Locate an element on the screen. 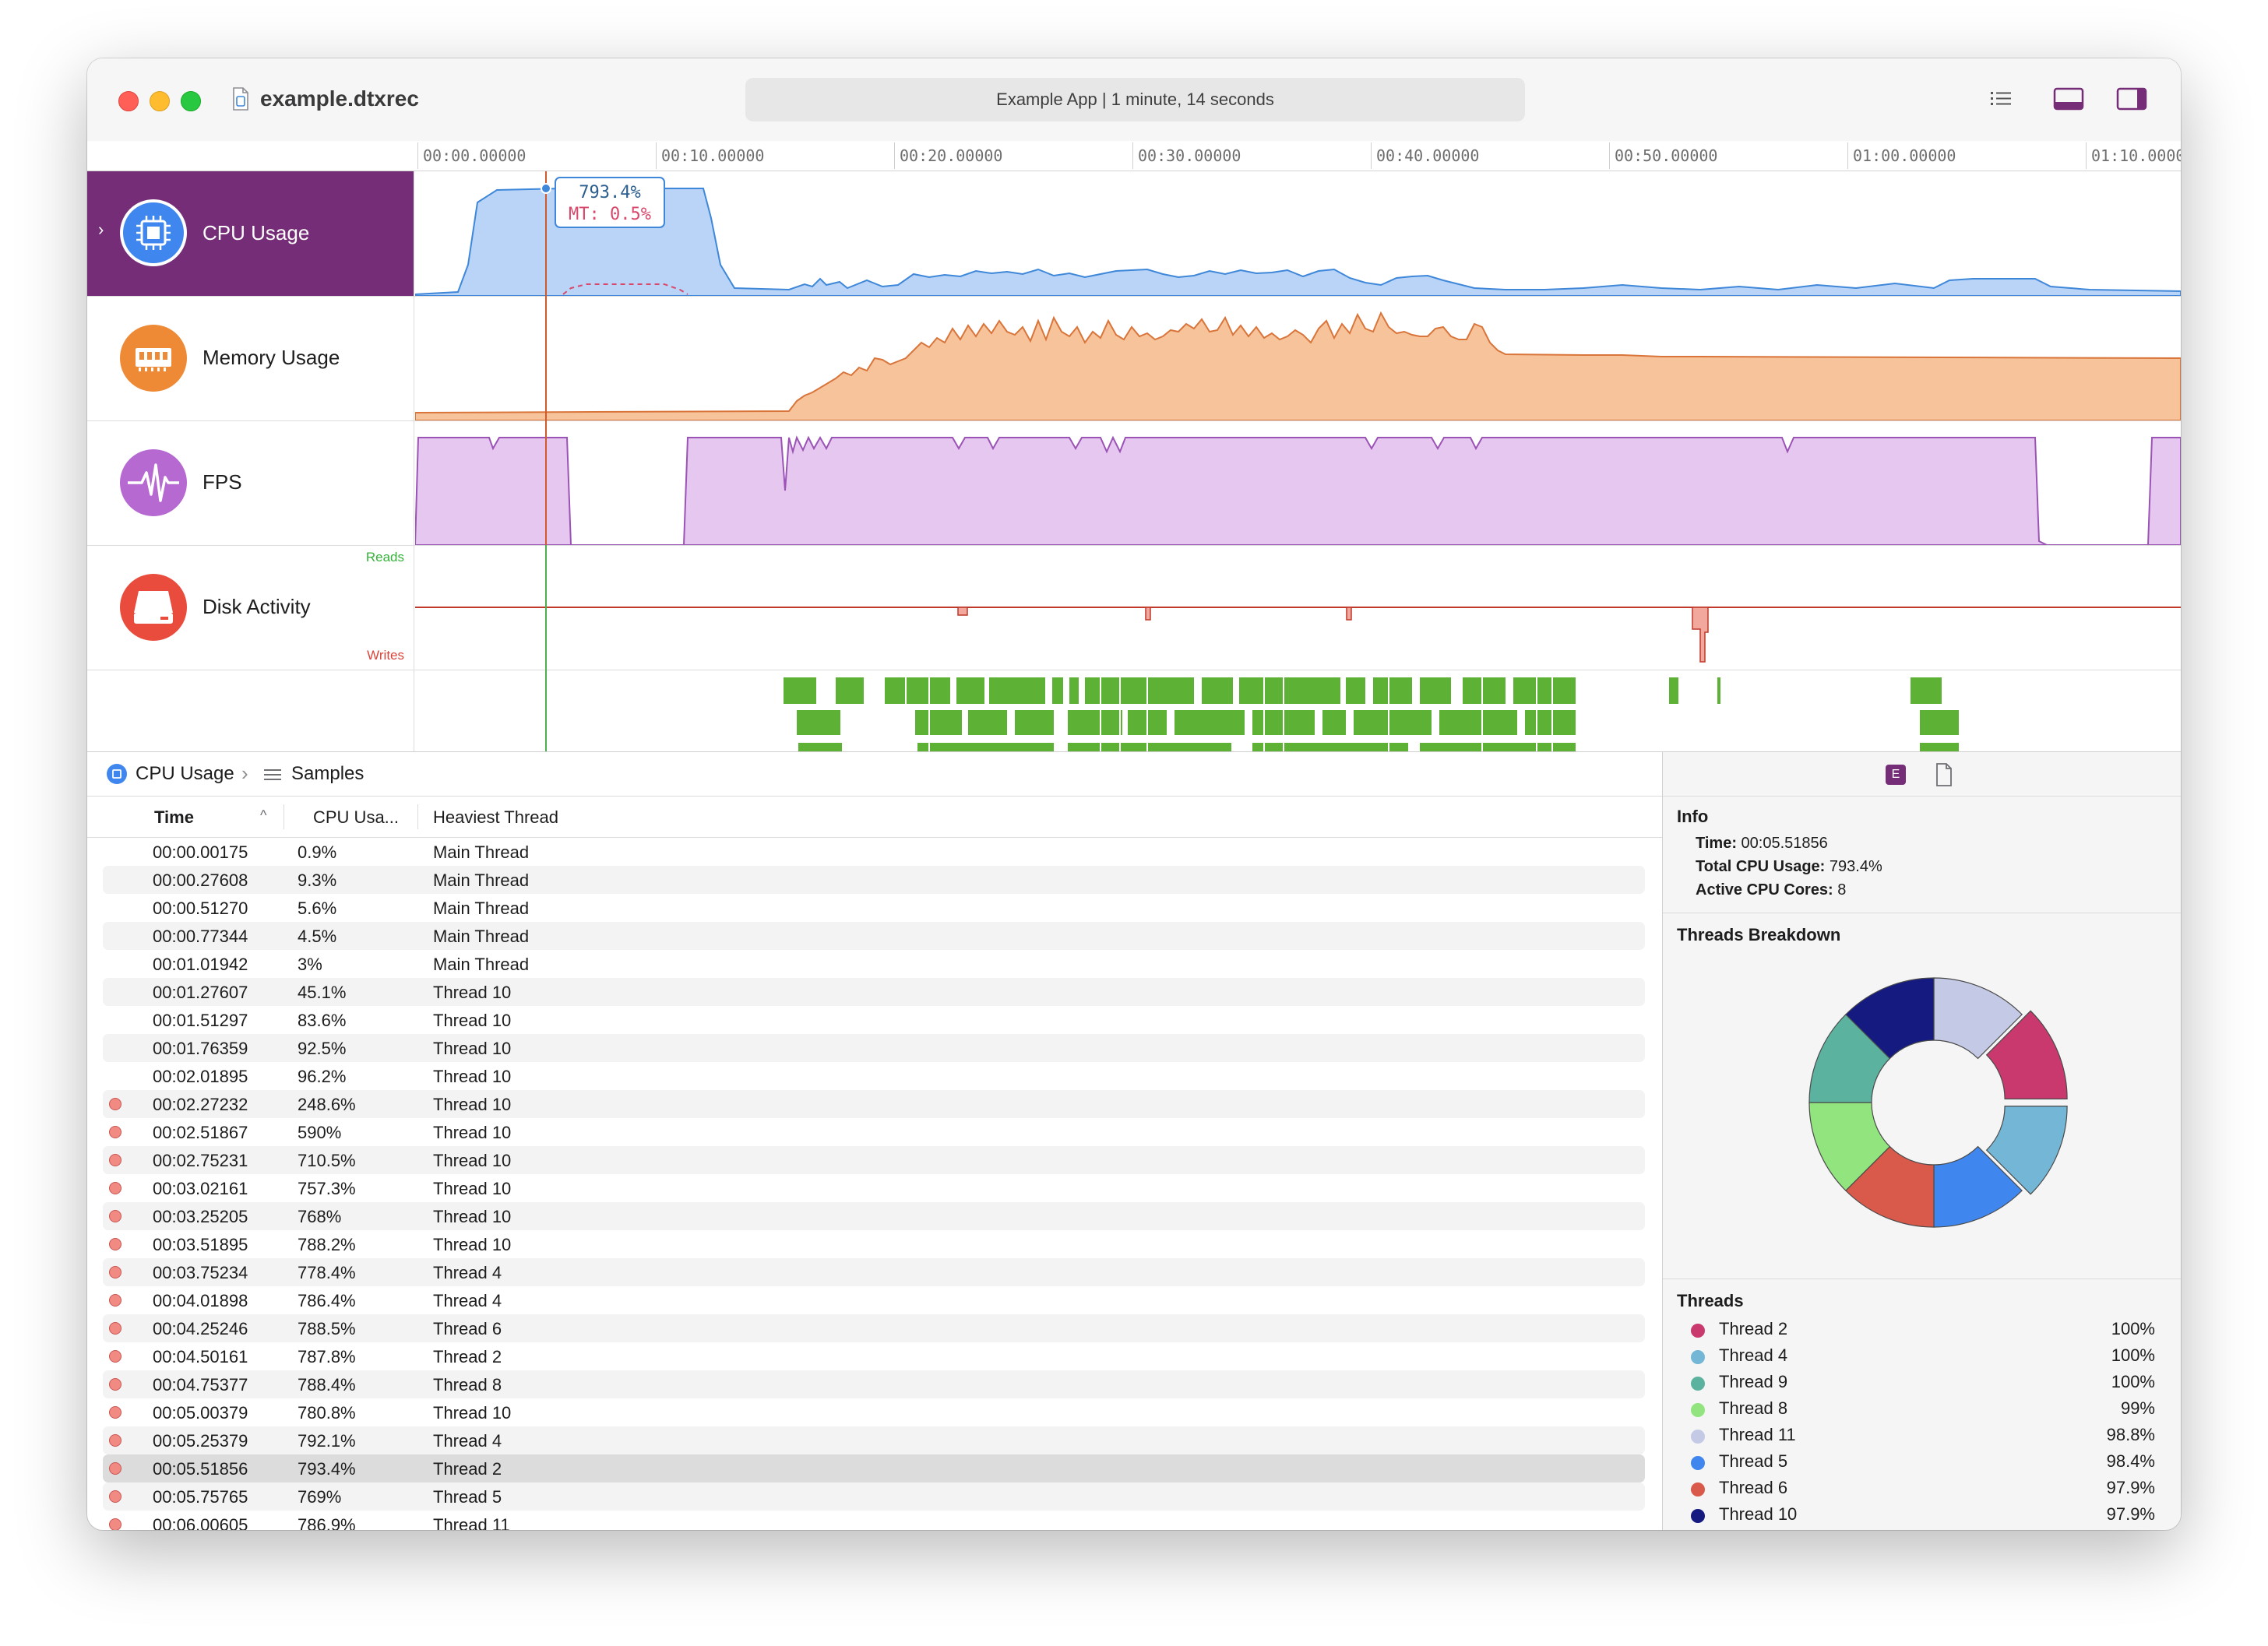  thread-name: Thread 9 is located at coordinates (1753, 1381).